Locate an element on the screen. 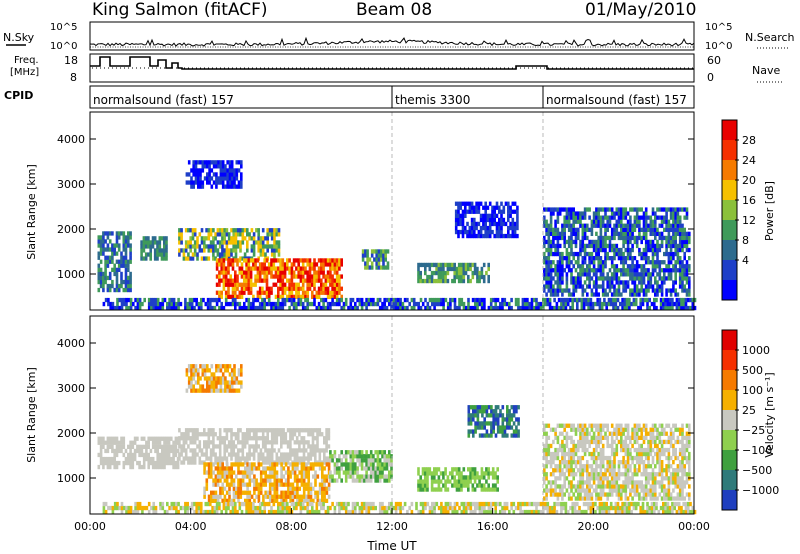  power-colorbar-swatch is located at coordinates (729, 290).